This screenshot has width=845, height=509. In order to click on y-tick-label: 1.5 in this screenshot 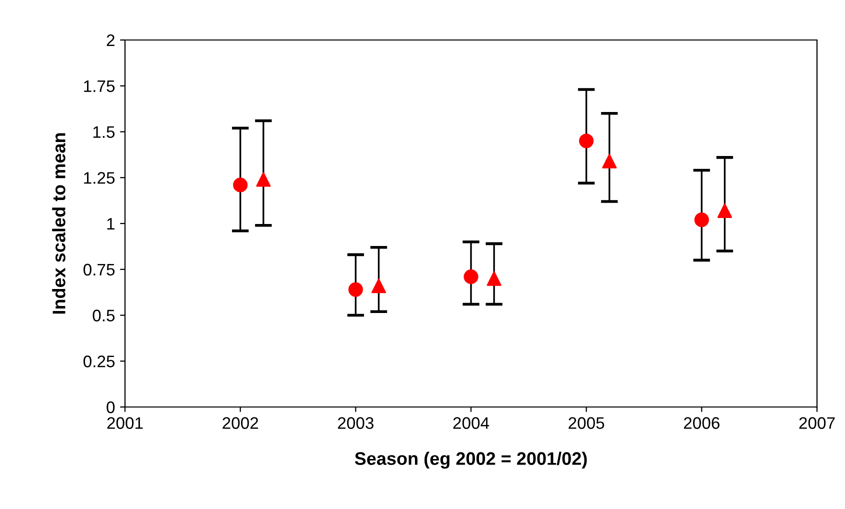, I will do `click(104, 132)`.